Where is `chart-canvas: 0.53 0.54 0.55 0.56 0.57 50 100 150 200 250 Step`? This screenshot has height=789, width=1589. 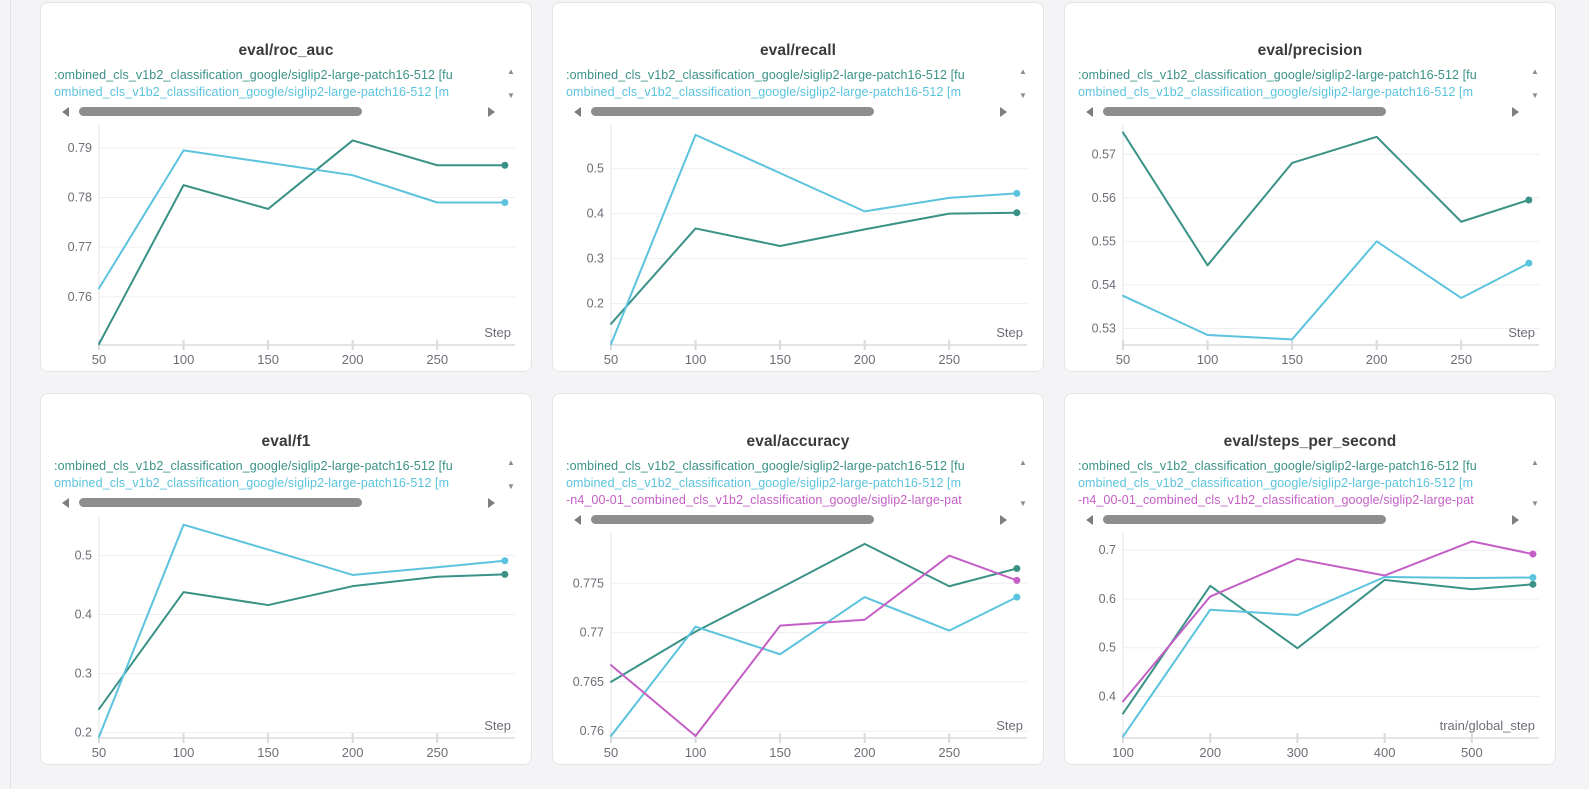 chart-canvas: 0.53 0.54 0.55 0.56 0.57 50 100 150 200 250 Step is located at coordinates (1310, 245).